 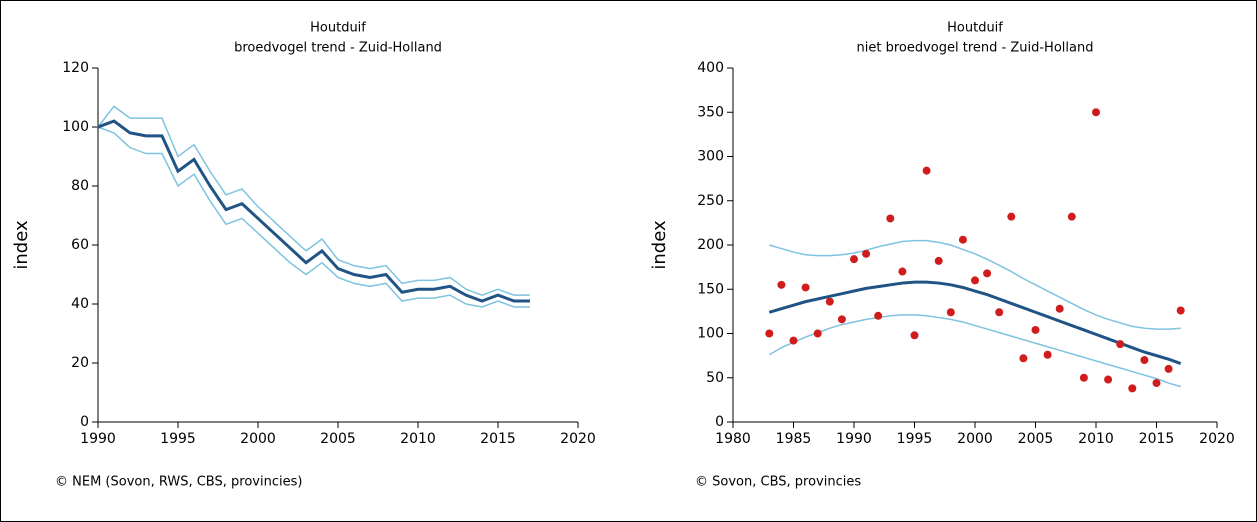 What do you see at coordinates (710, 157) in the screenshot?
I see `y-tick-label: 300` at bounding box center [710, 157].